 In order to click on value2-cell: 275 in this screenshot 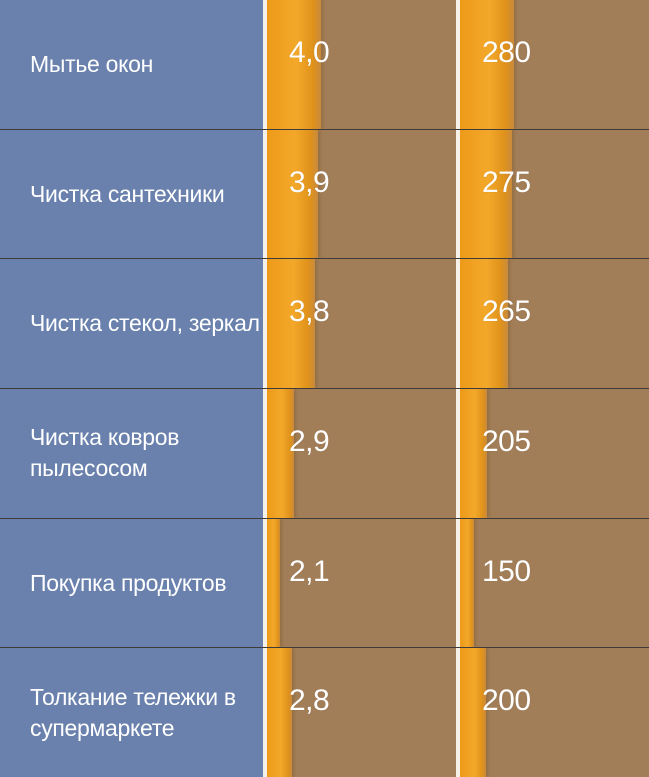, I will do `click(554, 194)`.